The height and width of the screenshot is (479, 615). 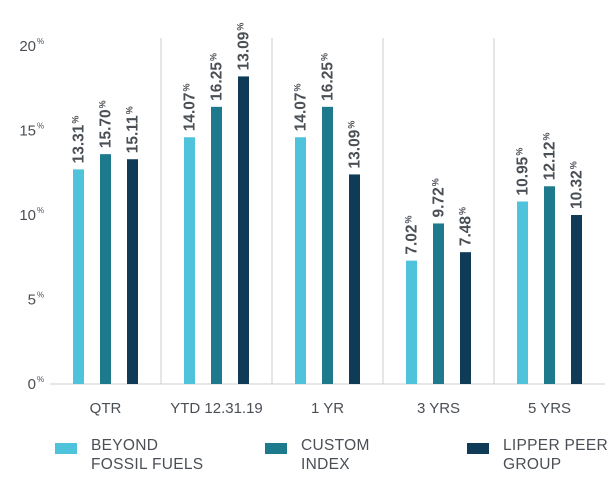 What do you see at coordinates (550, 156) in the screenshot?
I see `bar-value-label: 12.12%` at bounding box center [550, 156].